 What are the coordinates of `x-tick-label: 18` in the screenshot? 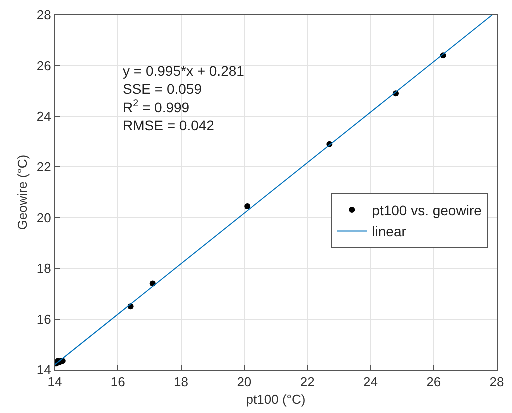 It's located at (181, 382).